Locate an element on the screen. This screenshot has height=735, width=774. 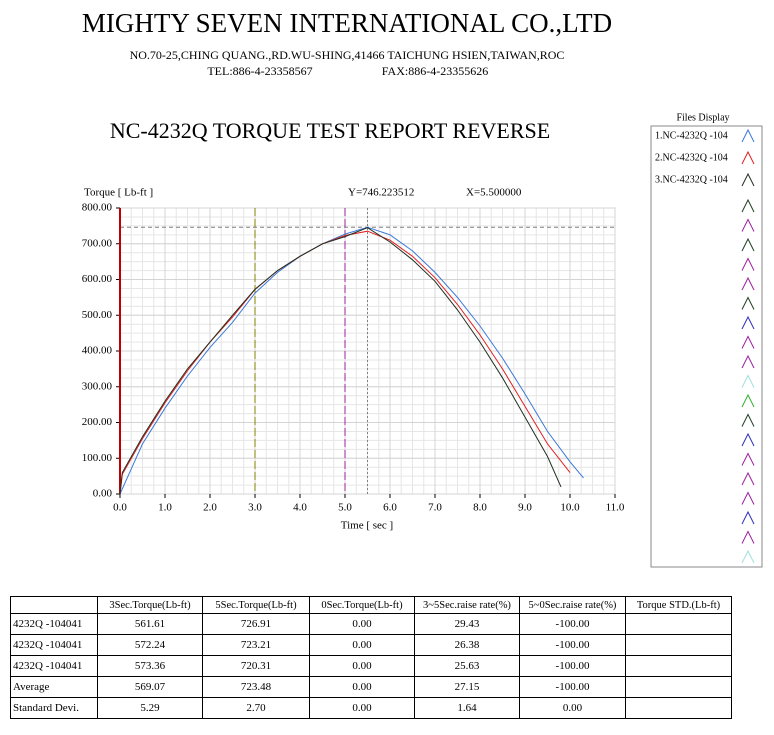
table-cell: 572.24 is located at coordinates (150, 645).